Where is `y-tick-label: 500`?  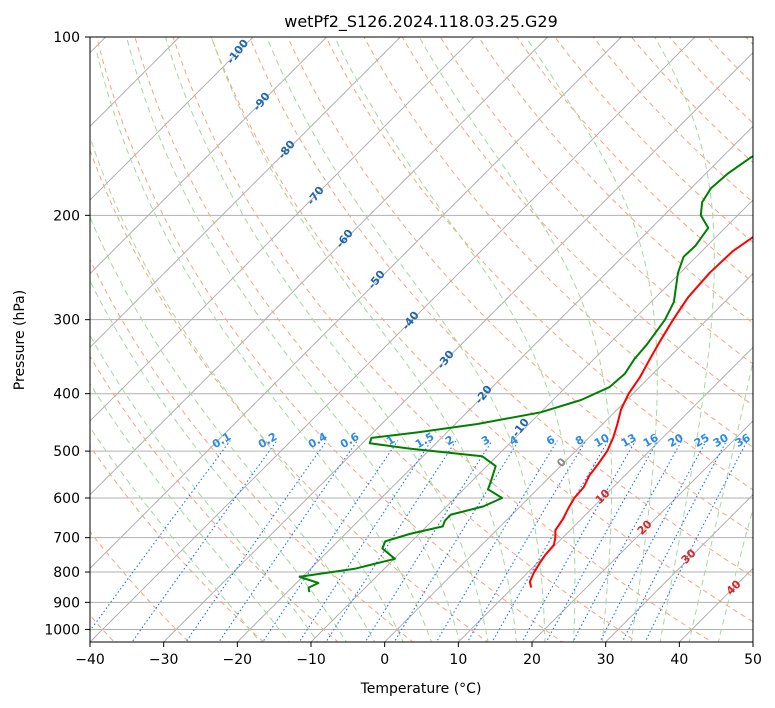
y-tick-label: 500 is located at coordinates (66, 452).